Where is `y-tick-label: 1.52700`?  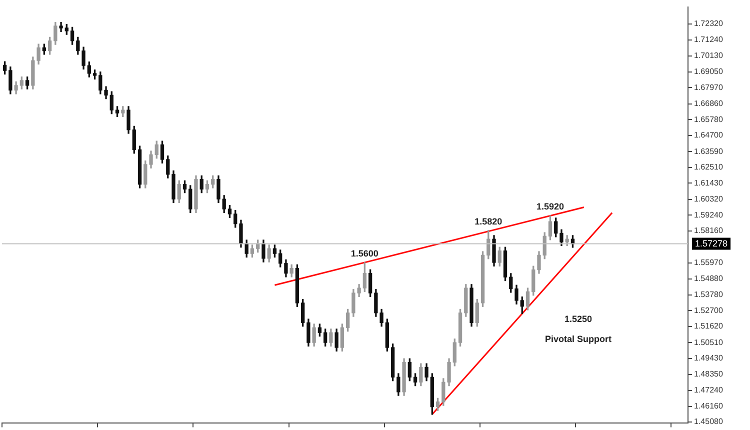
y-tick-label: 1.52700 is located at coordinates (709, 310).